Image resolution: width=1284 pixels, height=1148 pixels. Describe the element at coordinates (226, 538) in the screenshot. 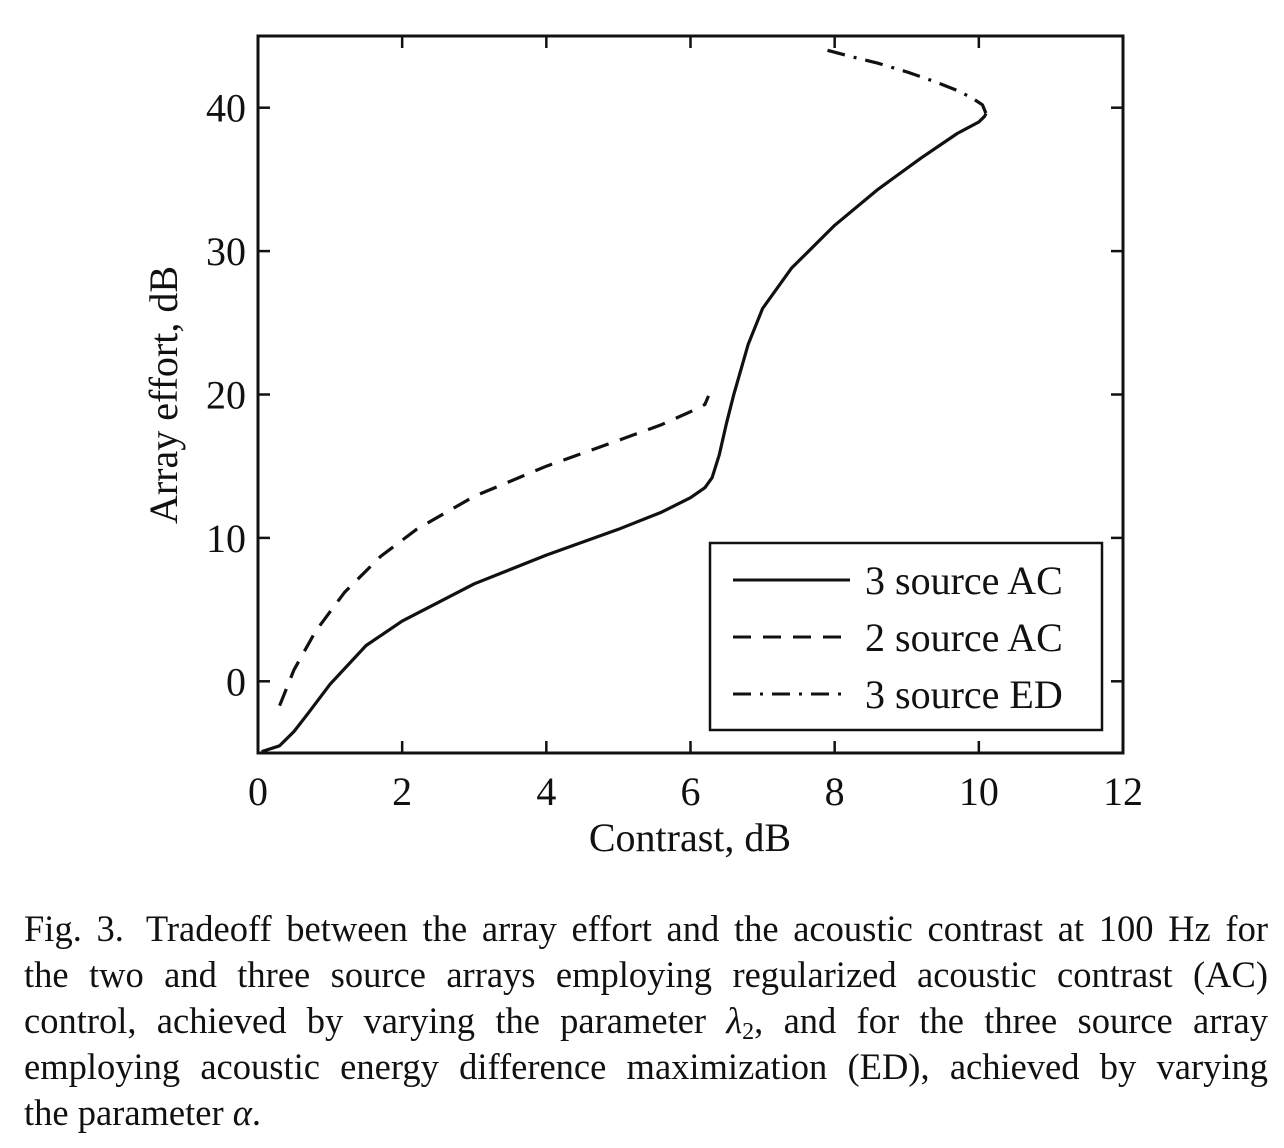

I see `y-tick-label: 10` at that location.